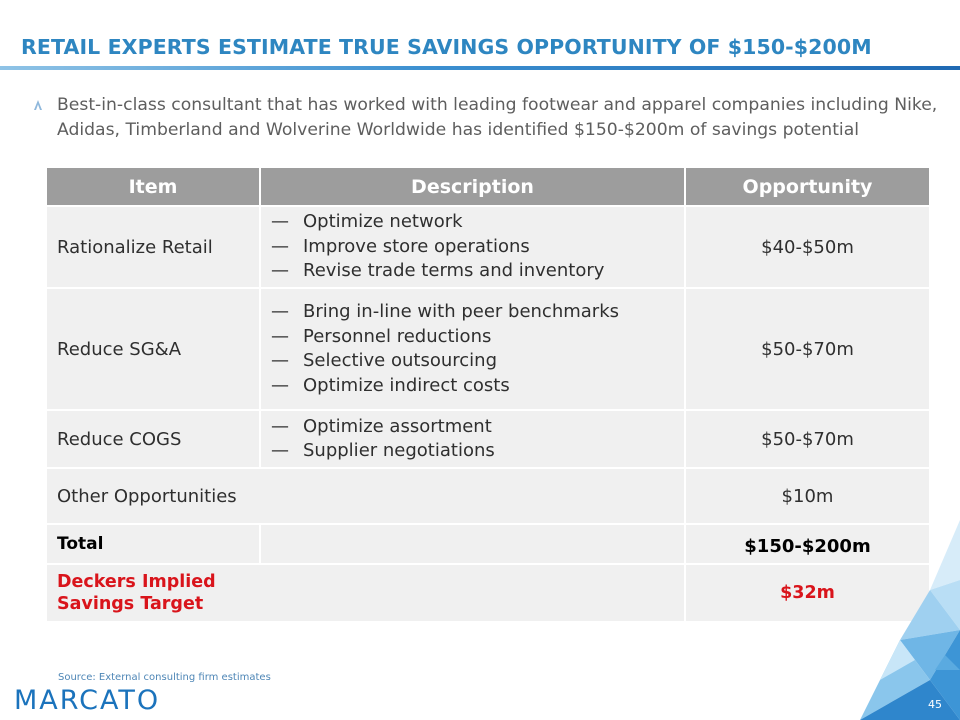  Describe the element at coordinates (38, 105) in the screenshot. I see `triangle-bullet-icon` at that location.